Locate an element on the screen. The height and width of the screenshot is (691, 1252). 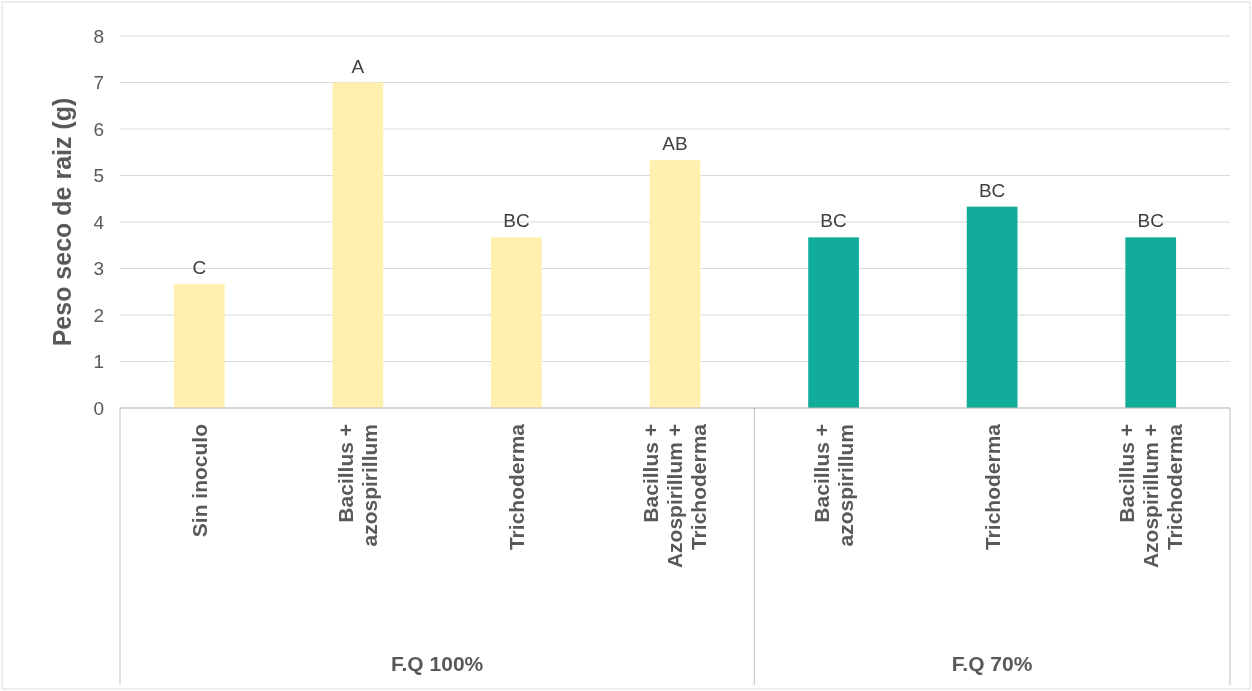
y-tick-label: 4 is located at coordinates (99, 222).